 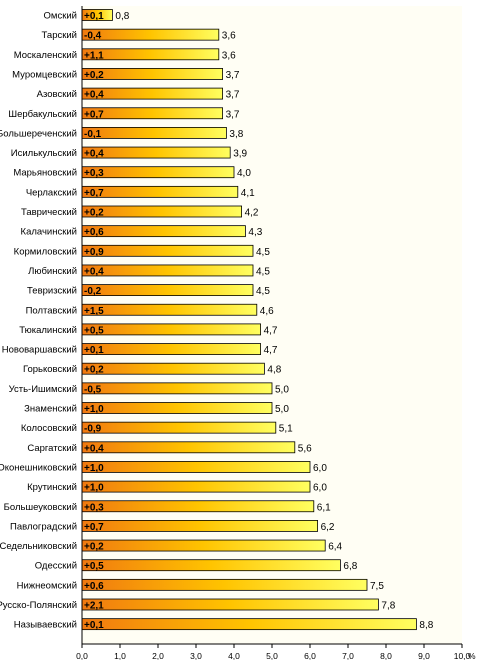 What do you see at coordinates (286, 429) in the screenshot?
I see `value-label: 5,1` at bounding box center [286, 429].